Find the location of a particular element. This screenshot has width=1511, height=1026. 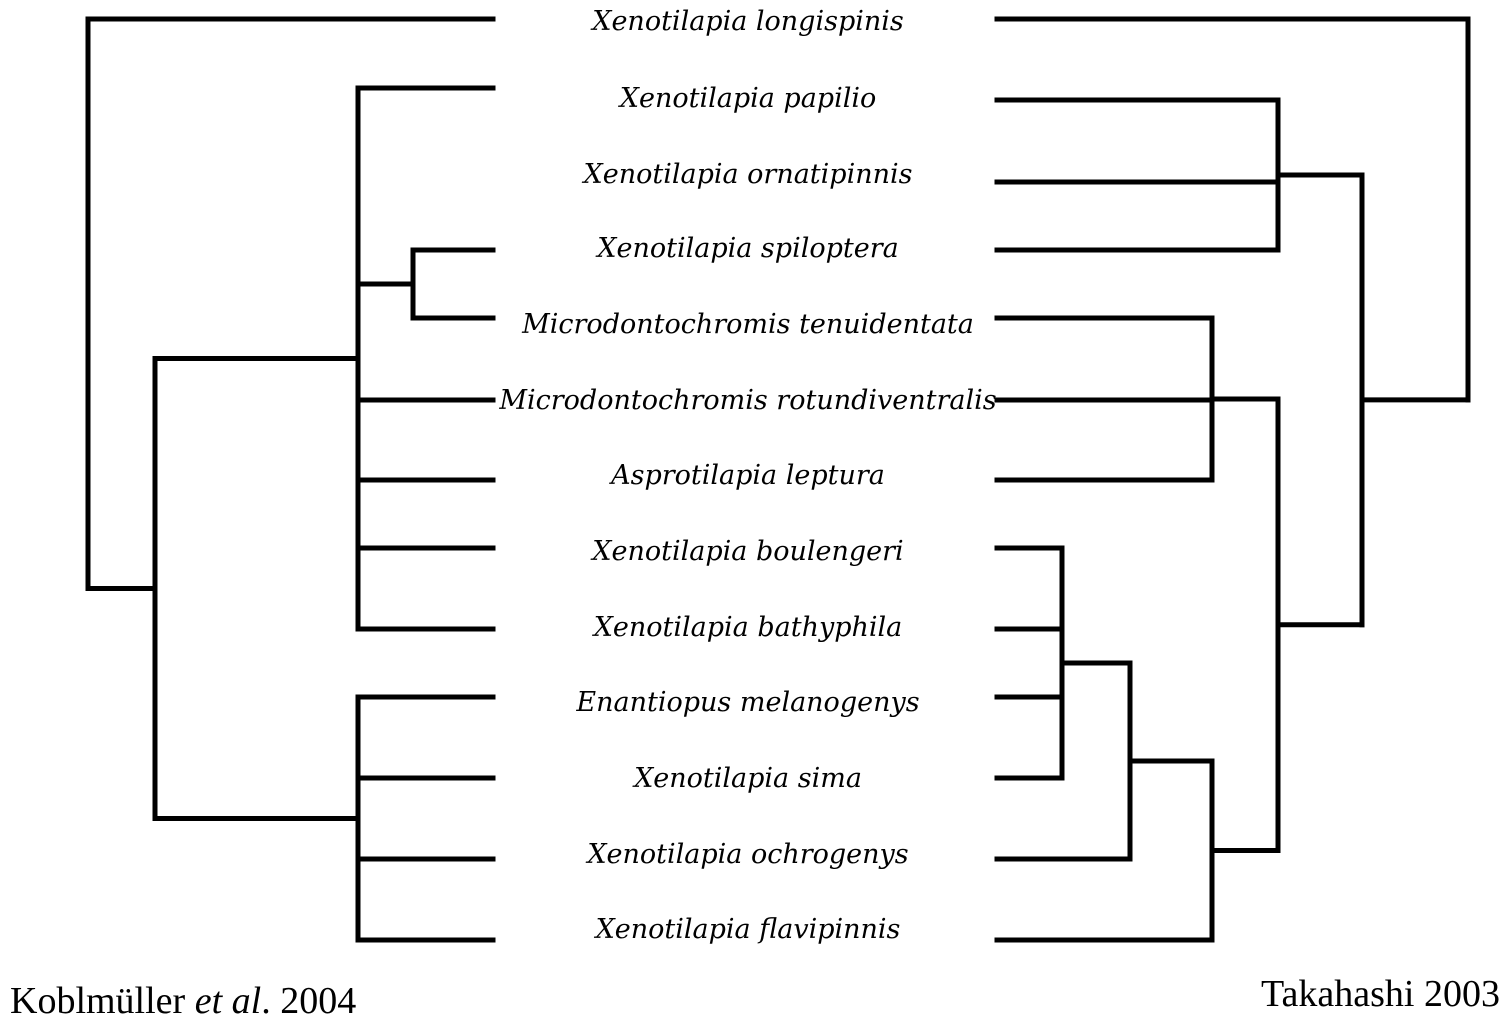

taxon-label: Xenotilapia ochrogenys is located at coordinates (746, 854).